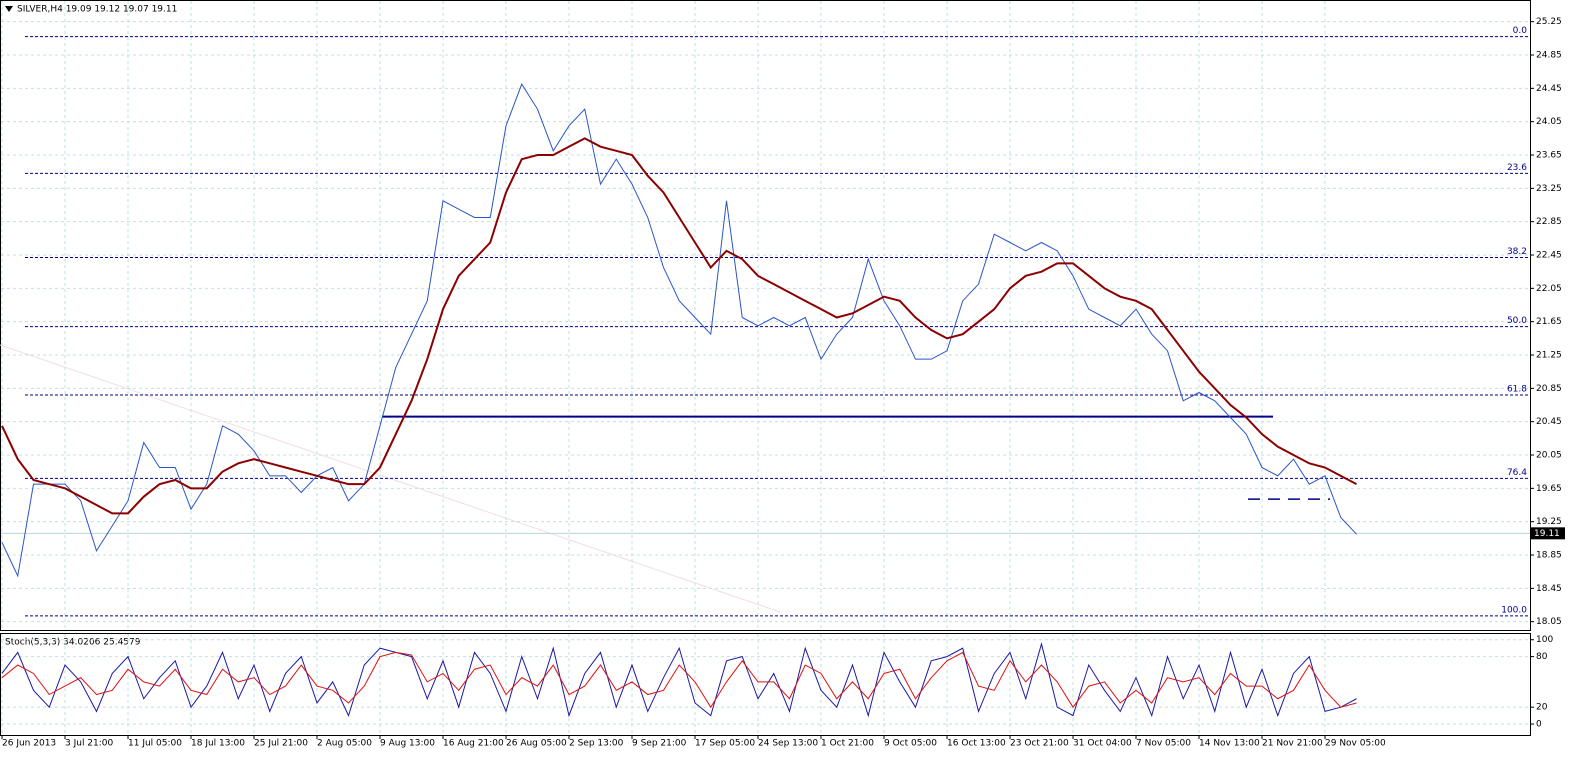 This screenshot has width=1596, height=762. I want to click on y-tick-label: 23.25, so click(1549, 189).